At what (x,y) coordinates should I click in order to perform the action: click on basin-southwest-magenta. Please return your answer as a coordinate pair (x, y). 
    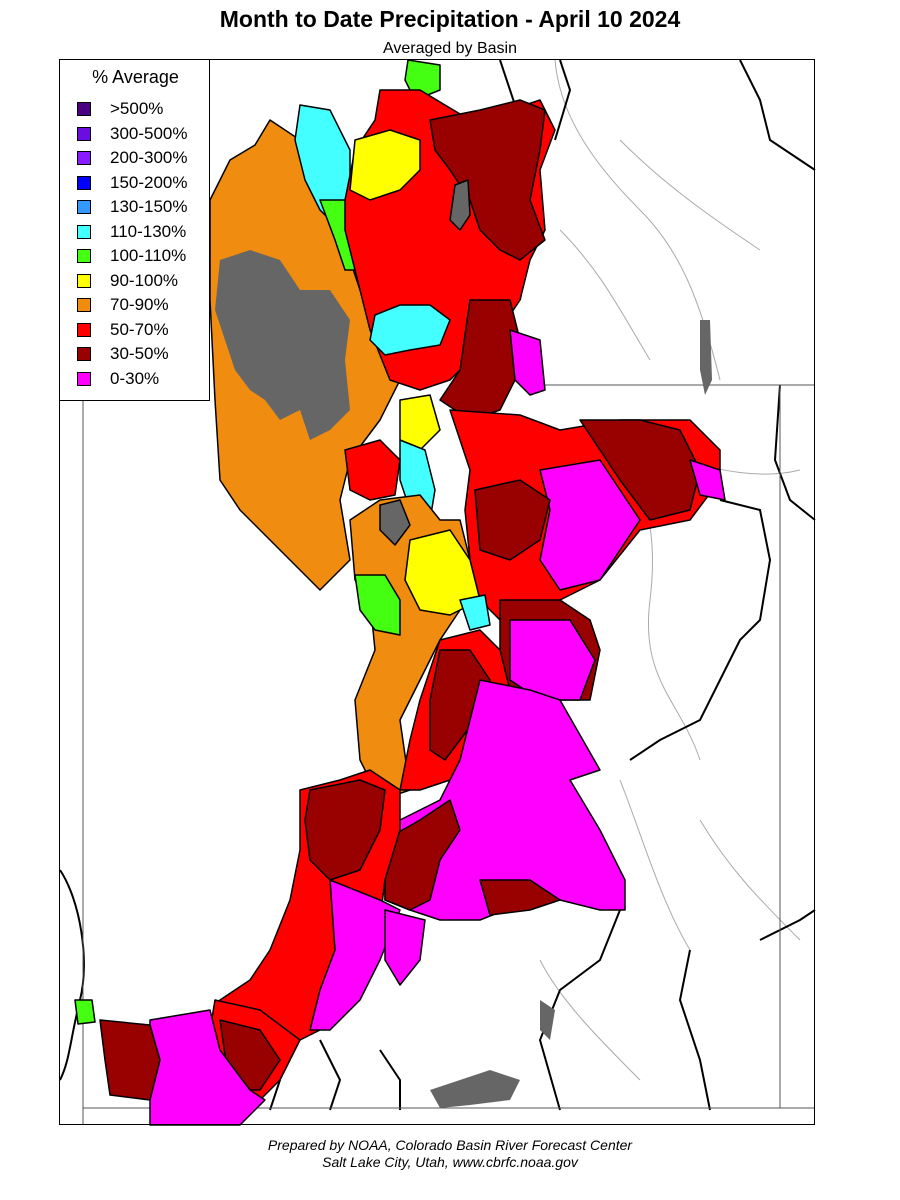
    Looking at the image, I should click on (207, 1067).